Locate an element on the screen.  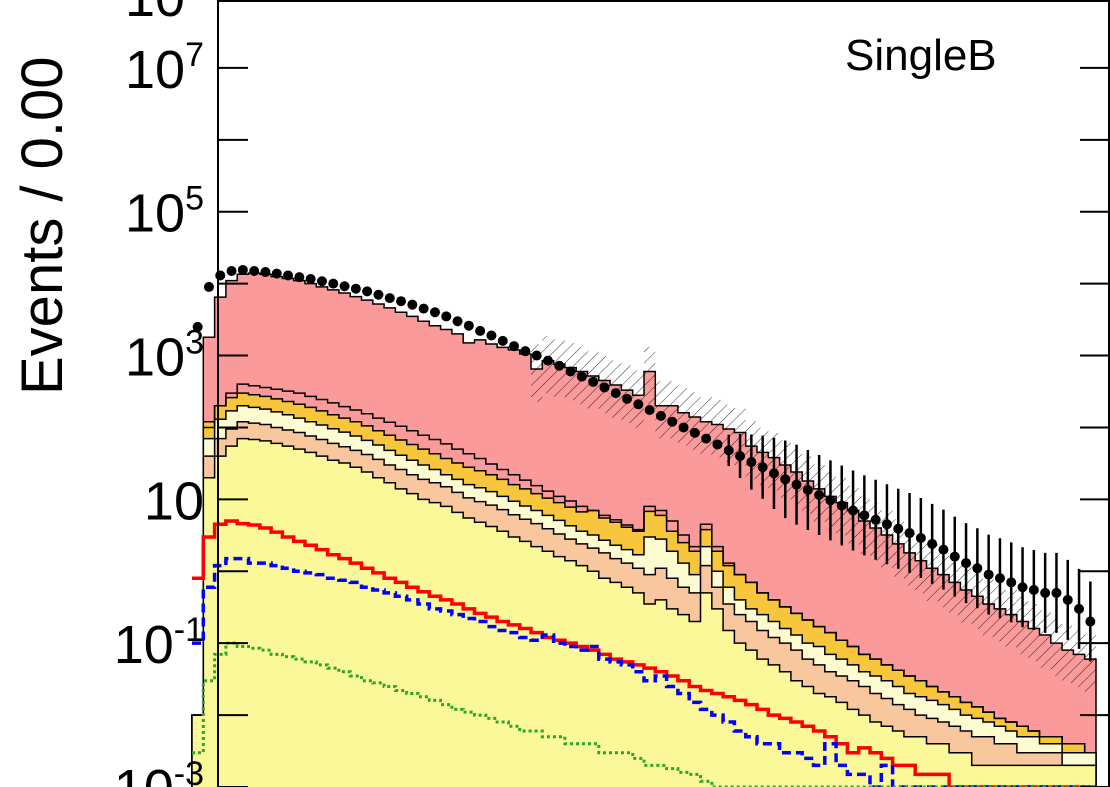
y-tick-label: 10⁻¹ is located at coordinates (159, 643).